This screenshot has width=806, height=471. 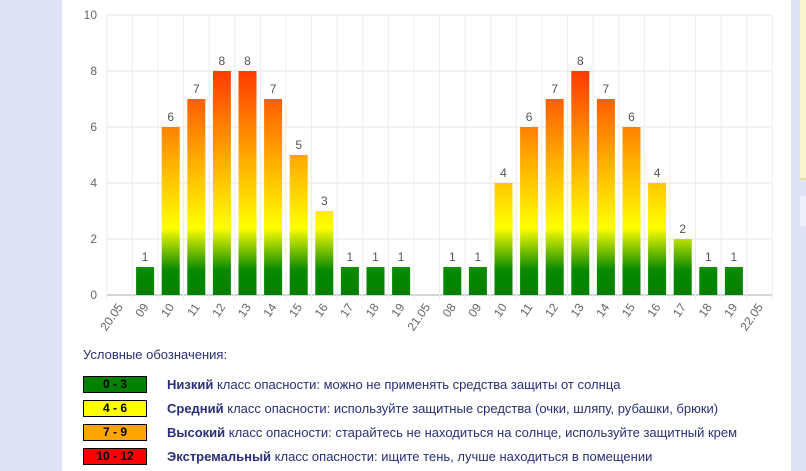 What do you see at coordinates (449, 309) in the screenshot?
I see `x-tick-label: 08` at bounding box center [449, 309].